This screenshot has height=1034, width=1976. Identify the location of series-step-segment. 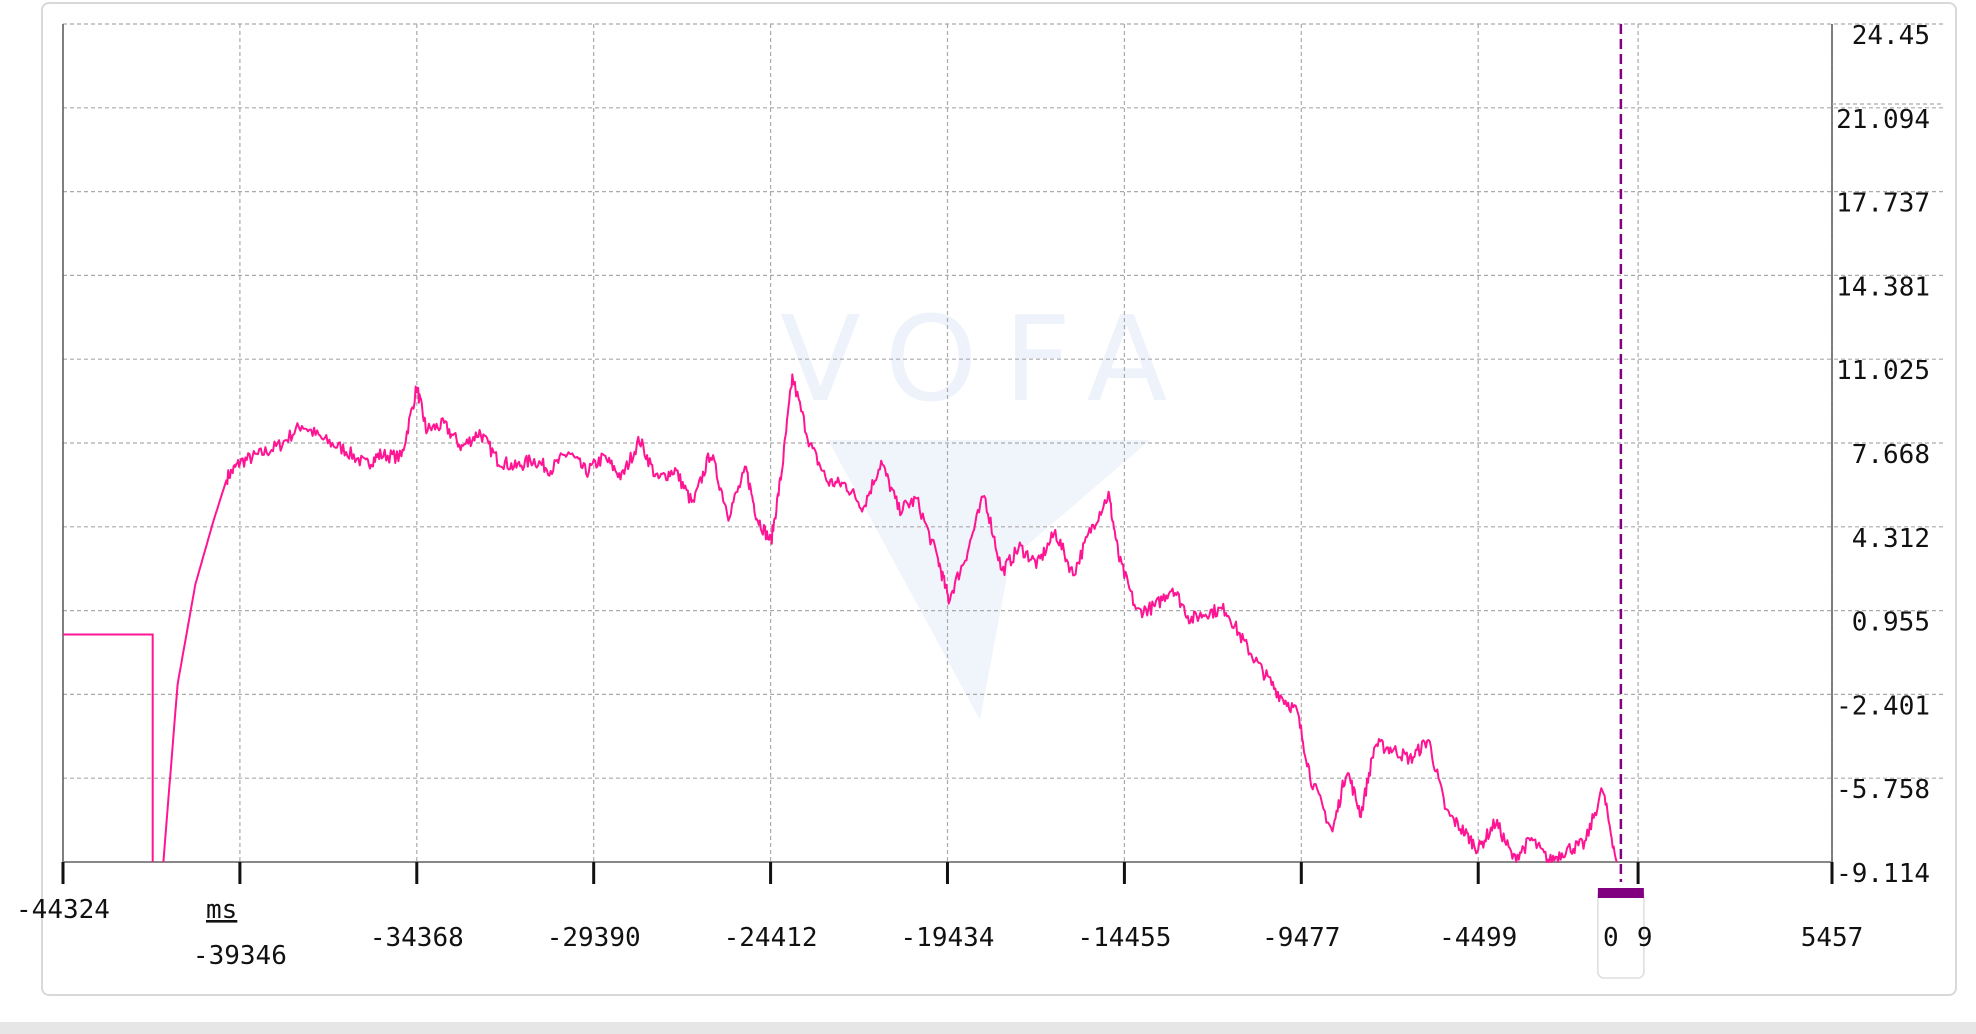
(108, 747).